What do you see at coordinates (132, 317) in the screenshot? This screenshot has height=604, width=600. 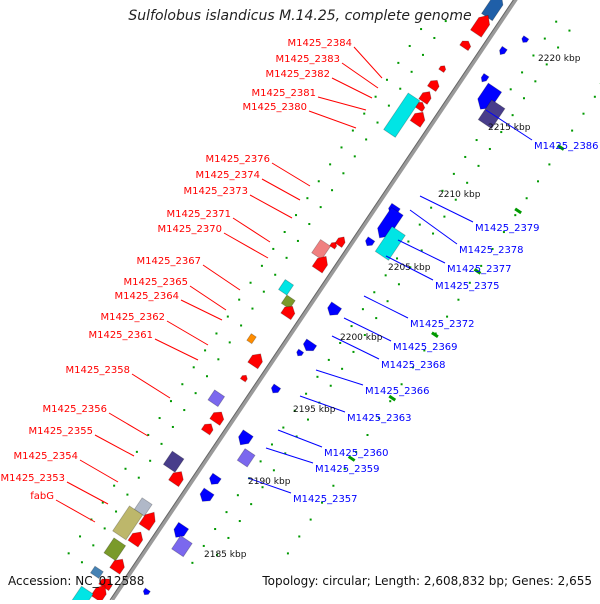 I see `gene-label-left: M1425_2362` at bounding box center [132, 317].